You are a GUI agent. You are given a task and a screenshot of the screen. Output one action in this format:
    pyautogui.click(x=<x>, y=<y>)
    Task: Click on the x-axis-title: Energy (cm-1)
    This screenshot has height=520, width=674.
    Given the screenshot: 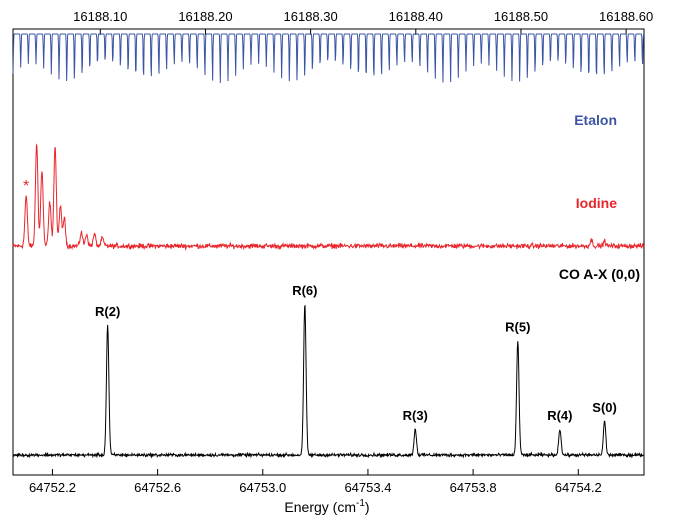 What is the action you would take?
    pyautogui.click(x=326, y=506)
    